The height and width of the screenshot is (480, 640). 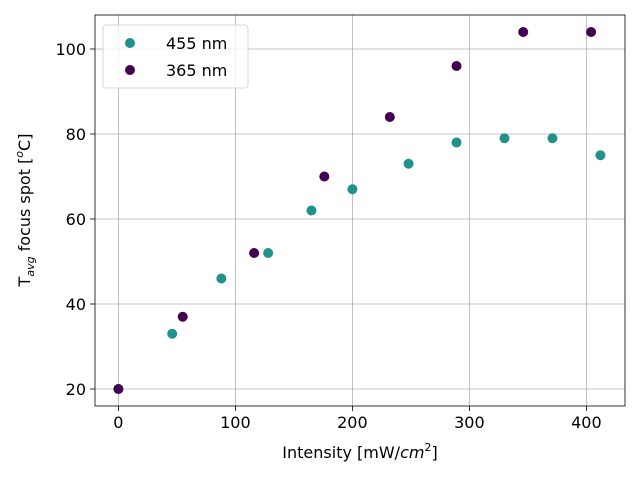 I want to click on legend-label-455nm: 455 nm, so click(x=196, y=43).